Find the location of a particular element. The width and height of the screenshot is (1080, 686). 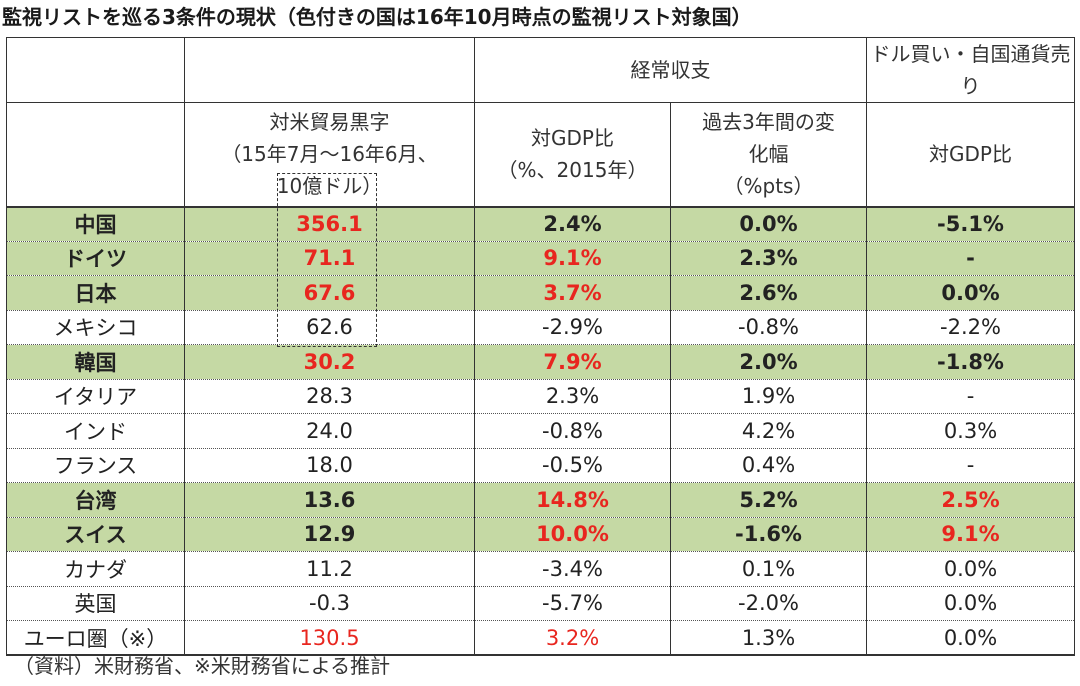

fx-gdp-cell: 2.5% is located at coordinates (970, 500).